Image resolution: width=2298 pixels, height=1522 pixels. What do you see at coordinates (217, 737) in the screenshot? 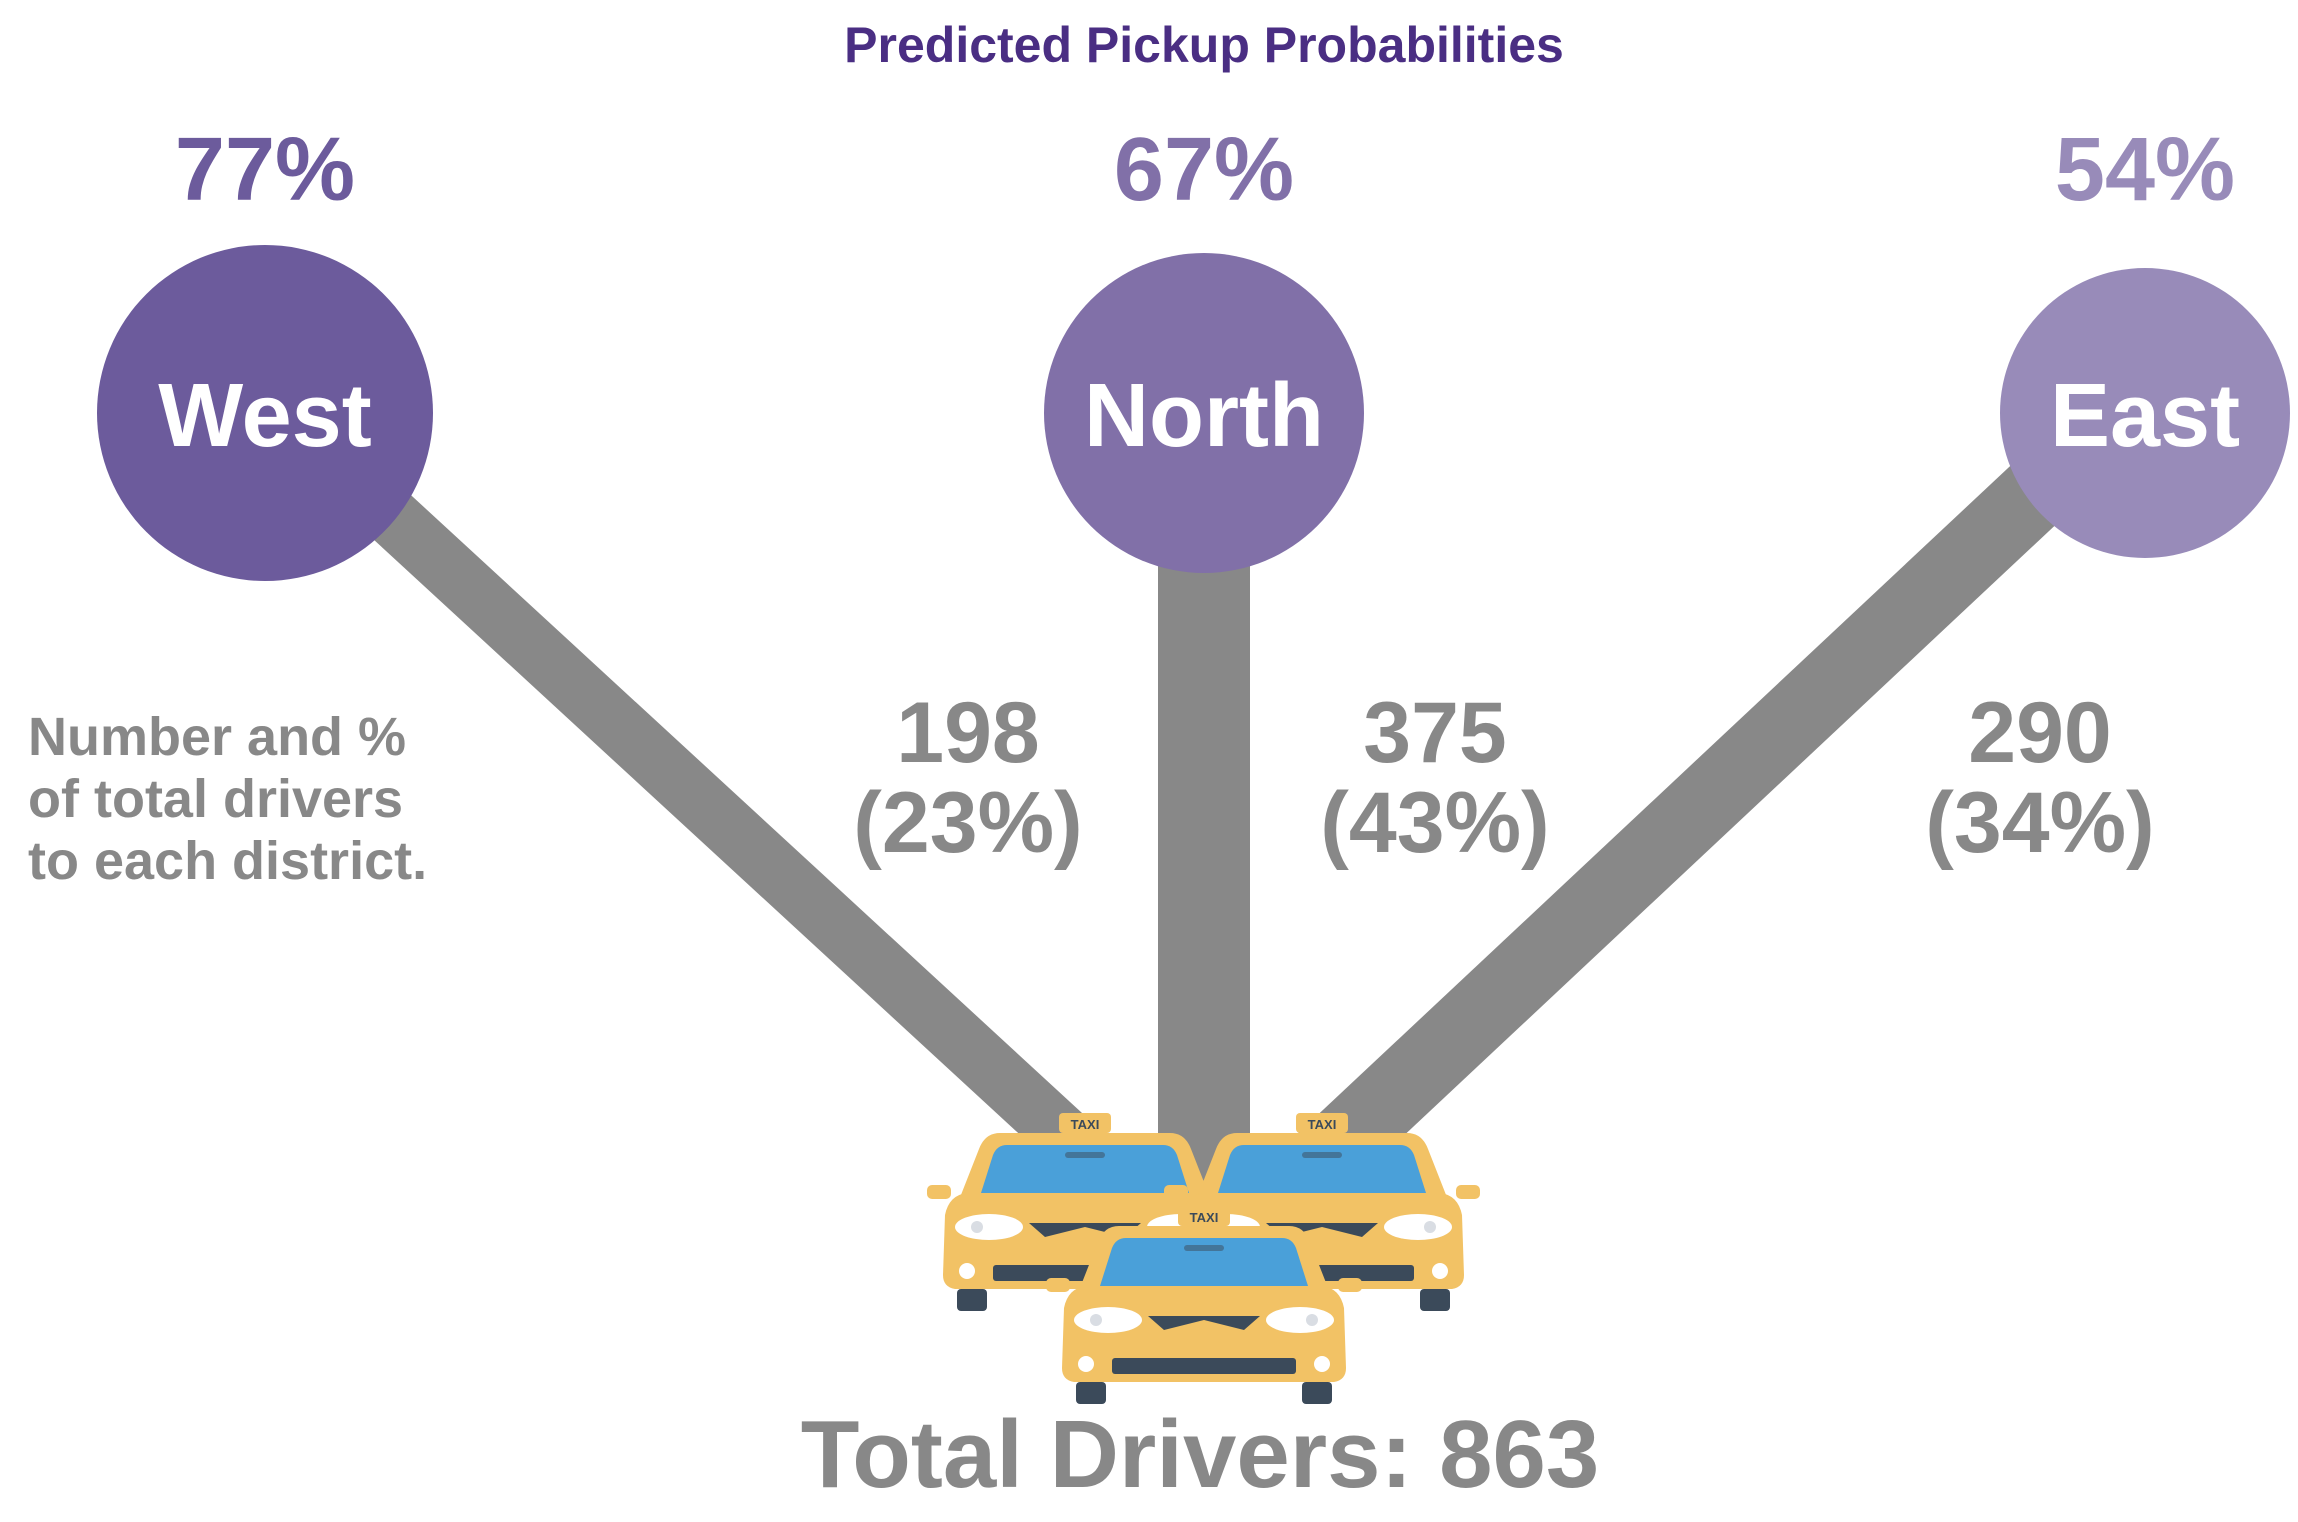
I see `note-line-1: Number and %` at bounding box center [217, 737].